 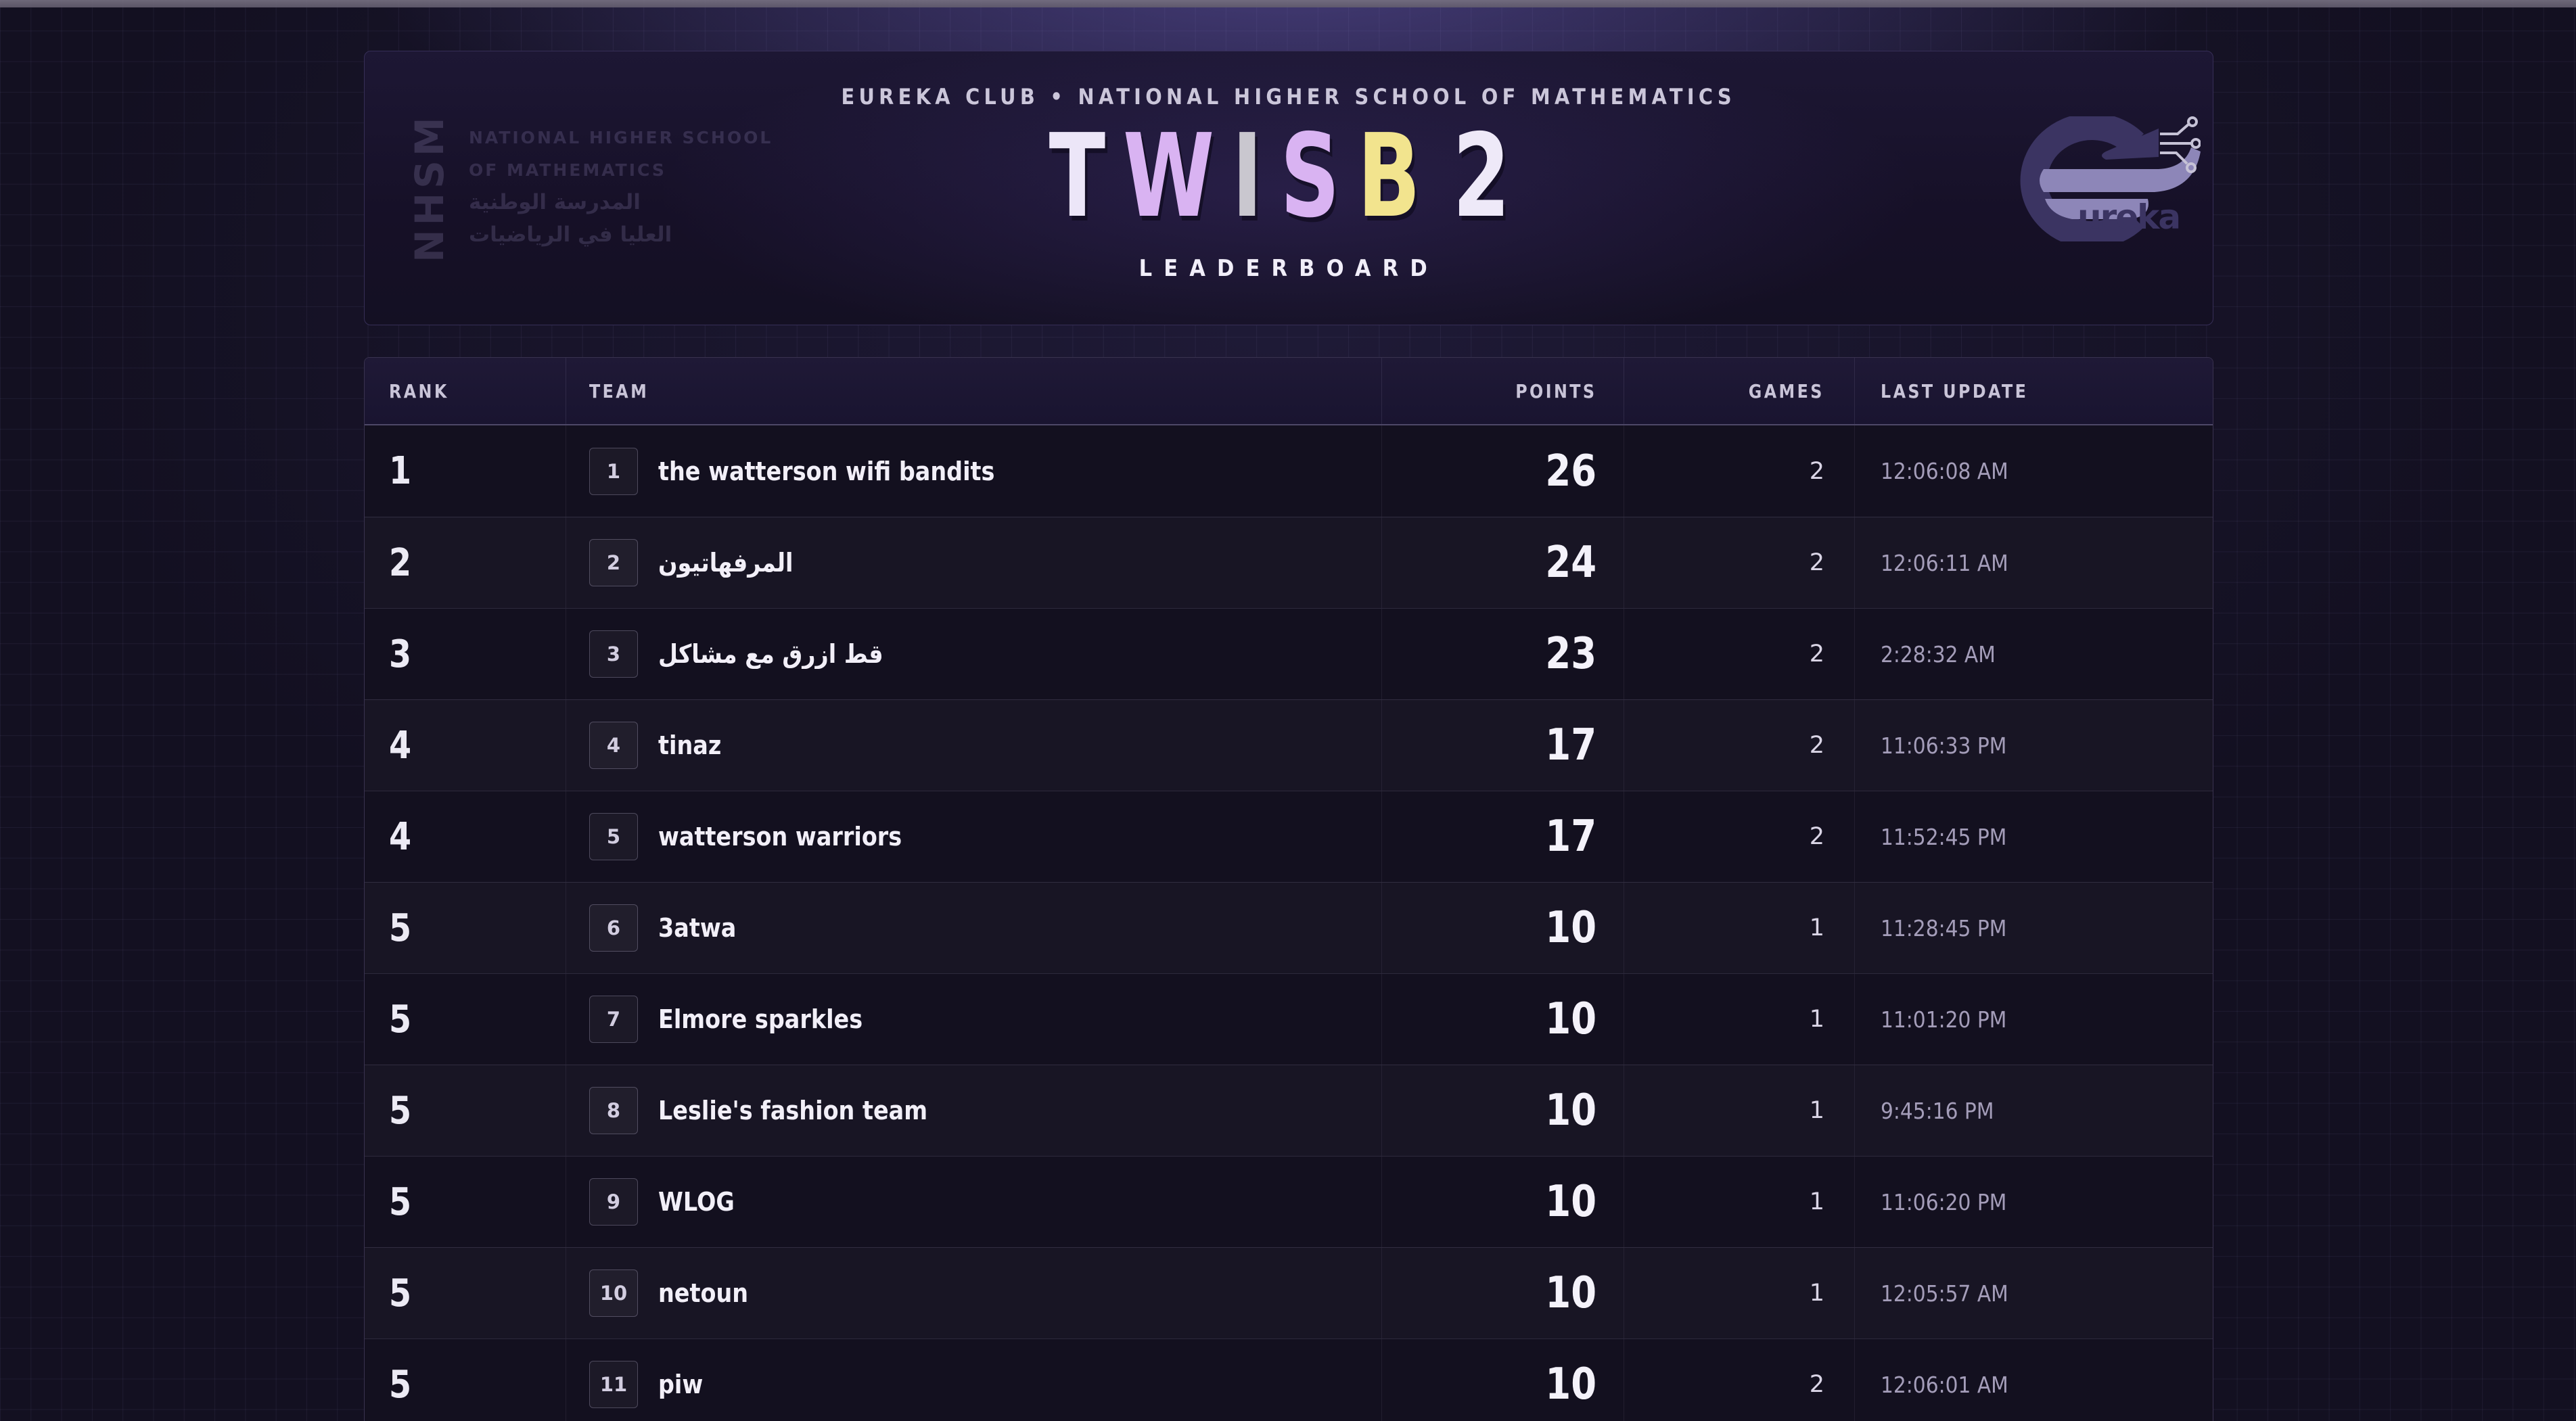 What do you see at coordinates (555, 202) in the screenshot?
I see `school-logo-line-arabic: المدرسة الوطنية` at bounding box center [555, 202].